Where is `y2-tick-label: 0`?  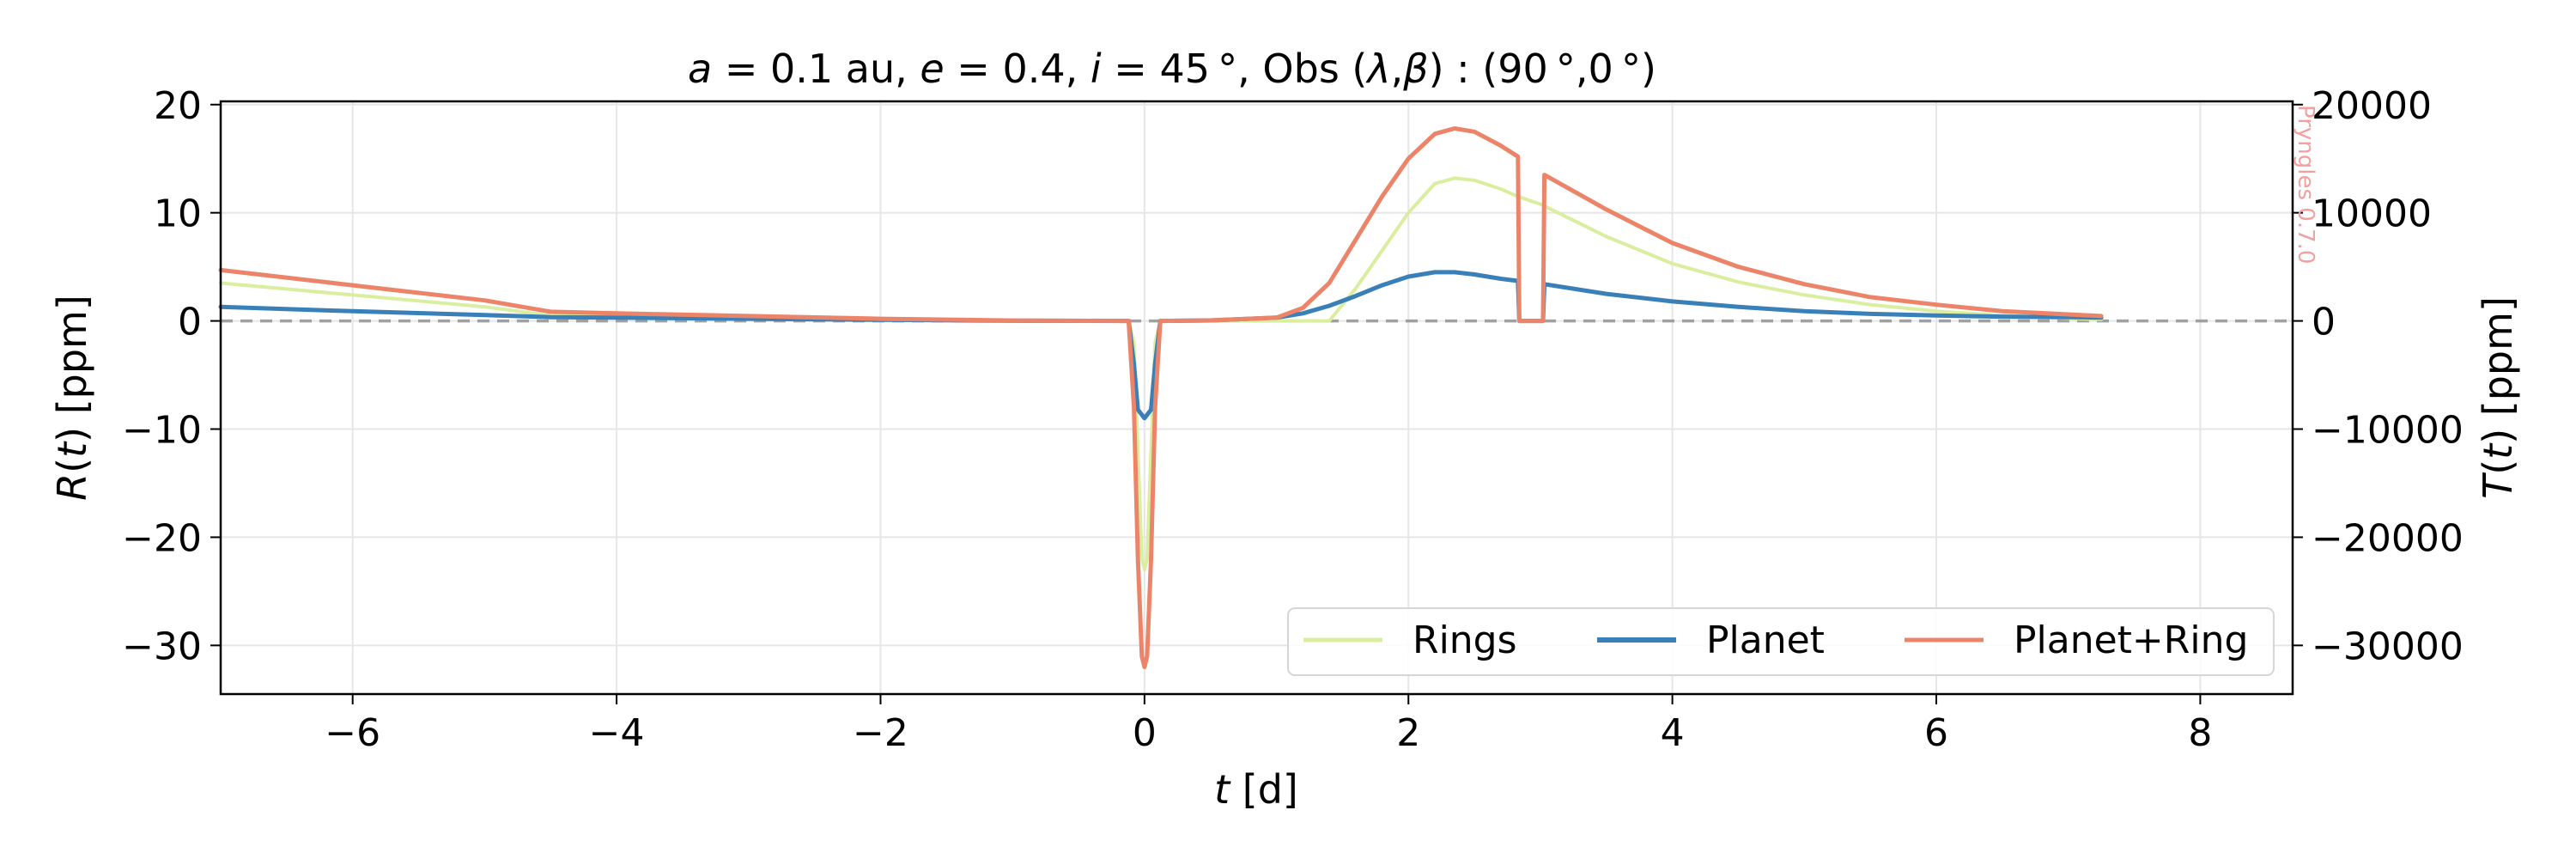 y2-tick-label: 0 is located at coordinates (2324, 323).